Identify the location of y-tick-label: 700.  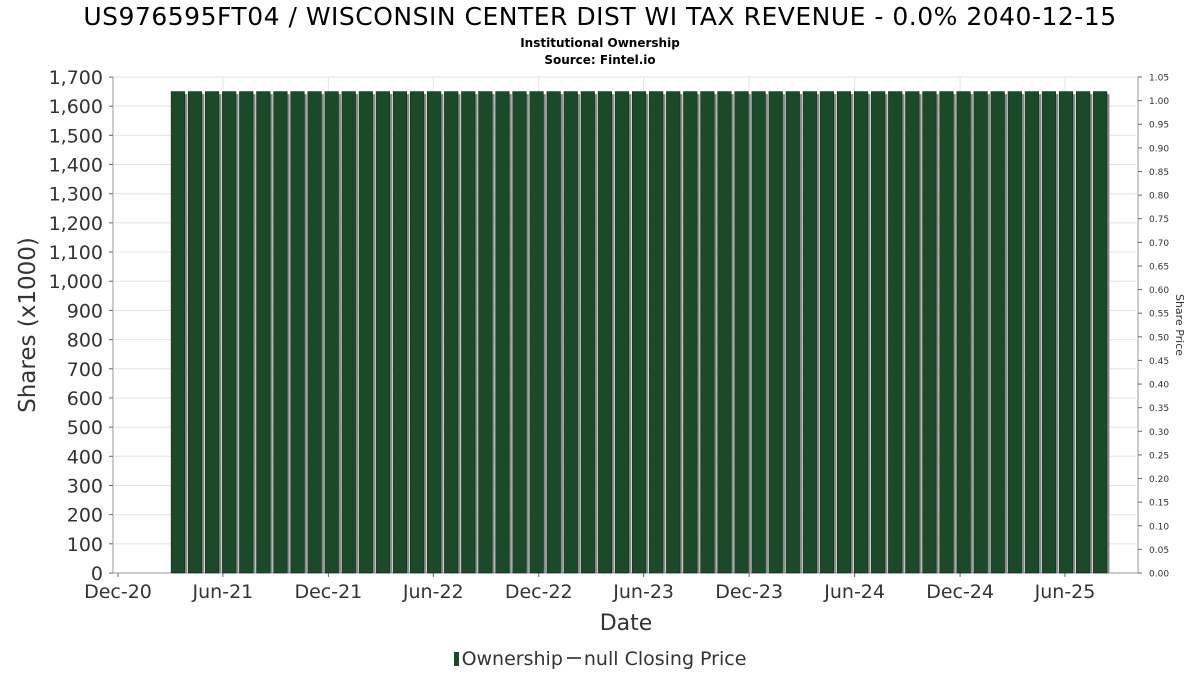
(85, 370).